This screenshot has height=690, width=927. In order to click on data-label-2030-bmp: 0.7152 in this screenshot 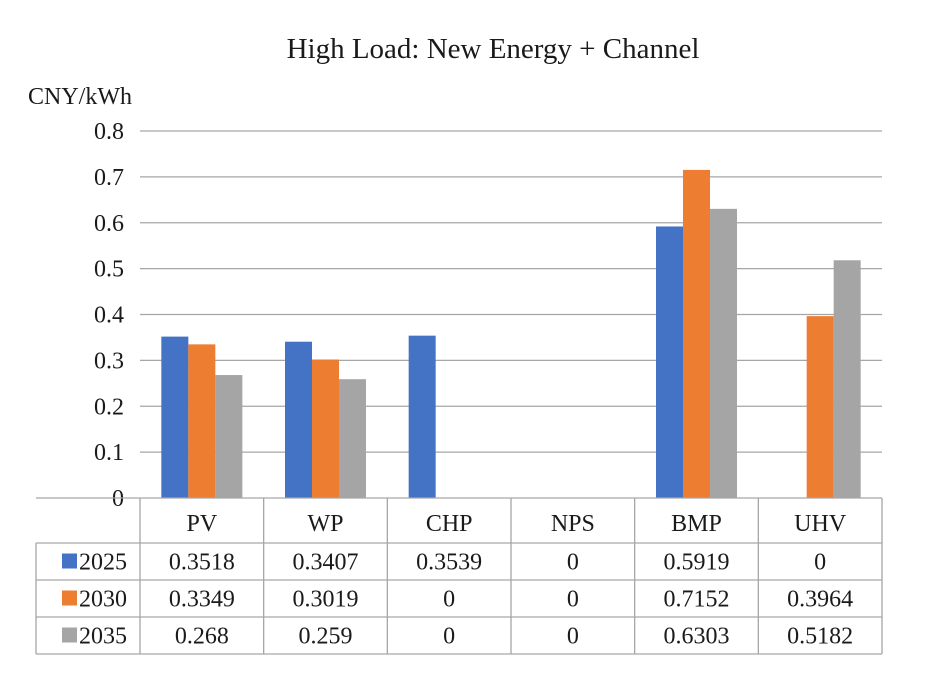, I will do `click(697, 600)`.